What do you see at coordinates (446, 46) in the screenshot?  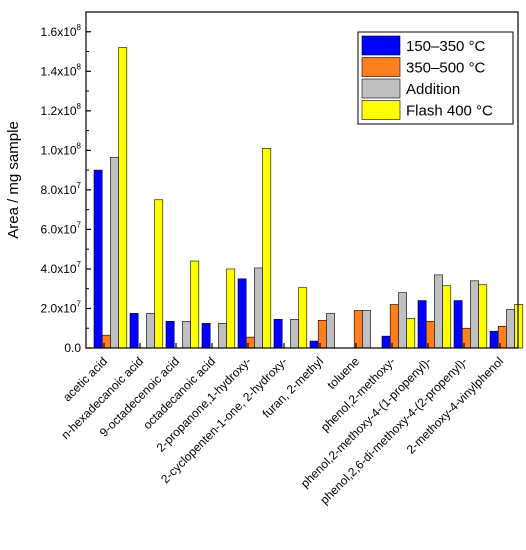 I see `legend-label: 150–350 °C` at bounding box center [446, 46].